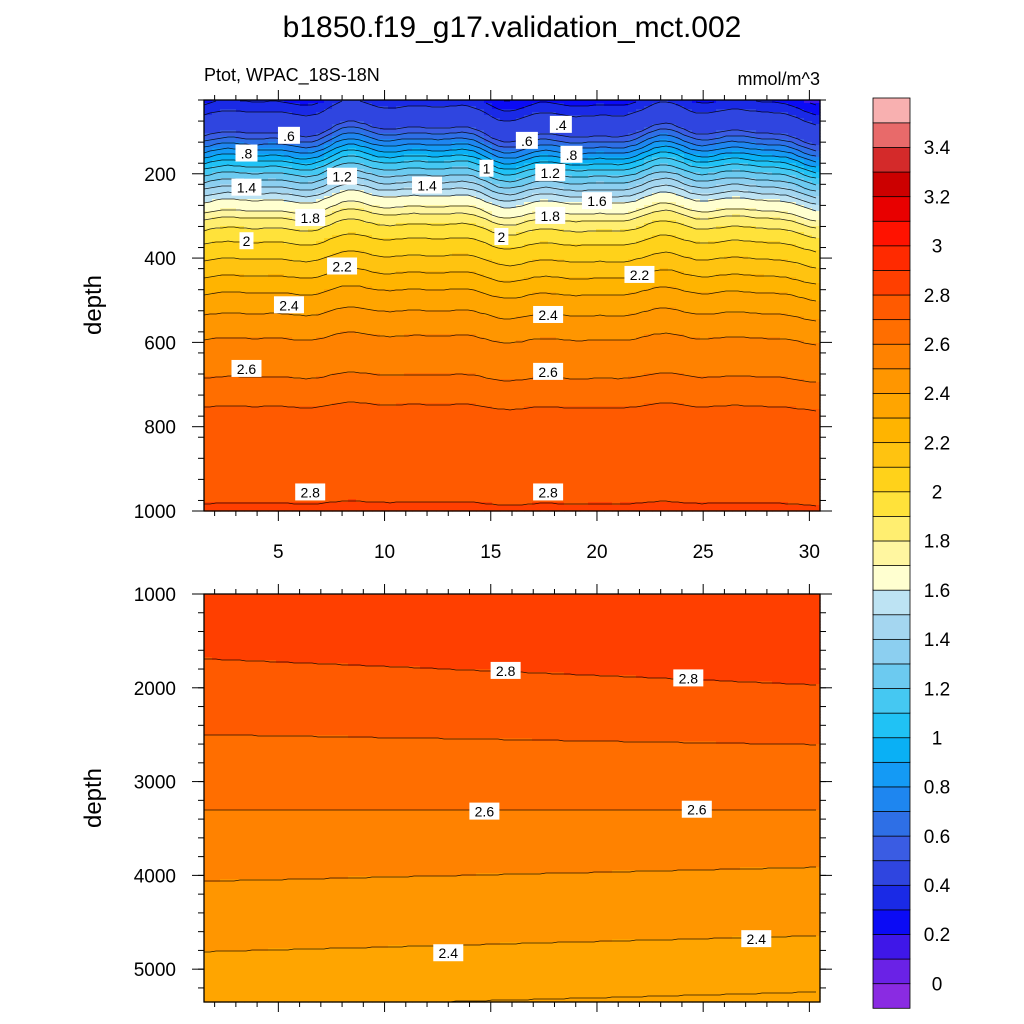 This screenshot has width=1024, height=1024. What do you see at coordinates (512, 27) in the screenshot?
I see `chart-title: b1850.f19_g17.validation_mct.002` at bounding box center [512, 27].